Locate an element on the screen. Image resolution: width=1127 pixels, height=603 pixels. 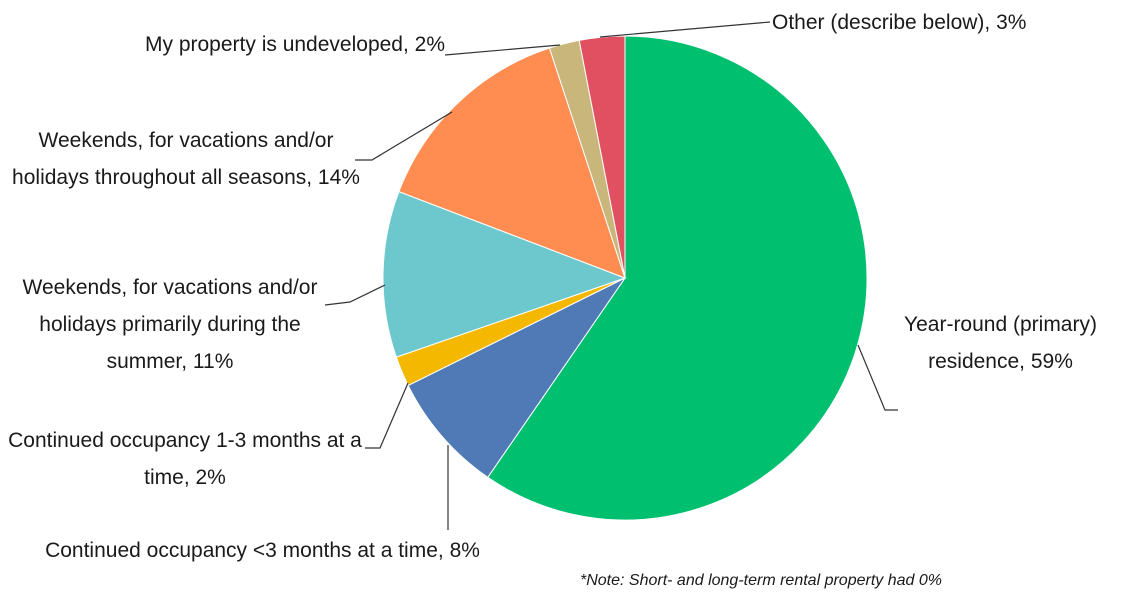
data-label: Other (describe below), 3% is located at coordinates (899, 22).